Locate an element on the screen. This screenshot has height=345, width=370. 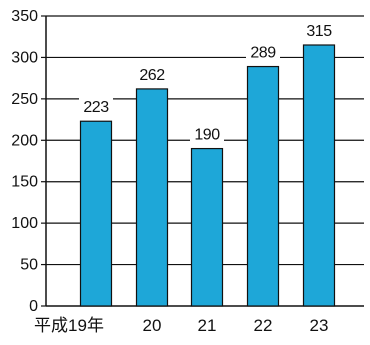
y-axis-tick-label: 250 is located at coordinates (24, 99).